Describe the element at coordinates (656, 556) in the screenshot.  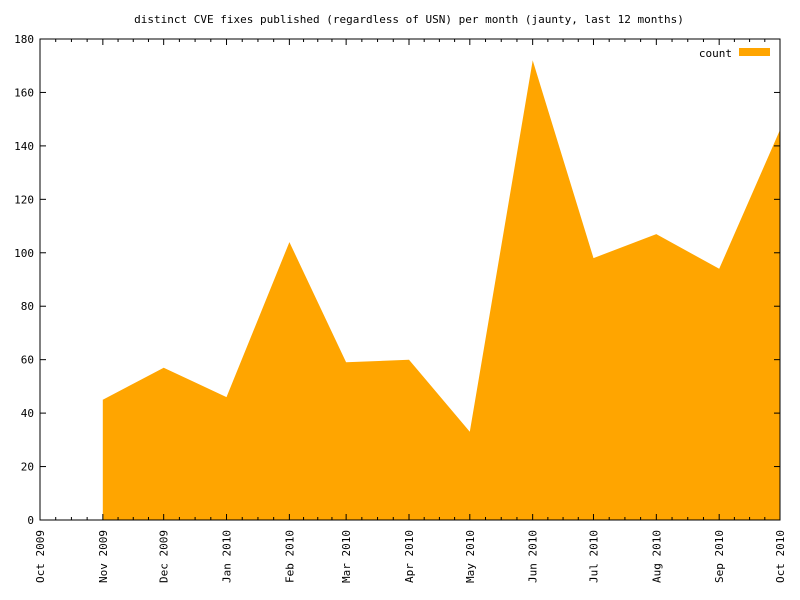
I see `x-tick-label-10: Aug 2010` at that location.